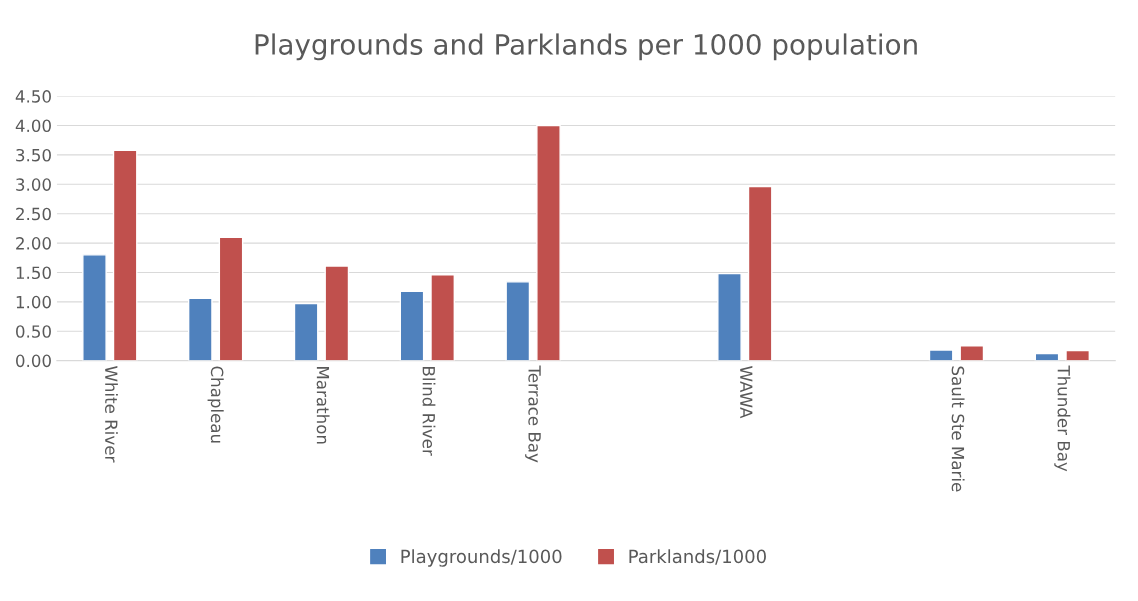 Image resolution: width=1138 pixels, height=601 pixels. Describe the element at coordinates (746, 392) in the screenshot. I see `x-tick-label: WAWA` at that location.